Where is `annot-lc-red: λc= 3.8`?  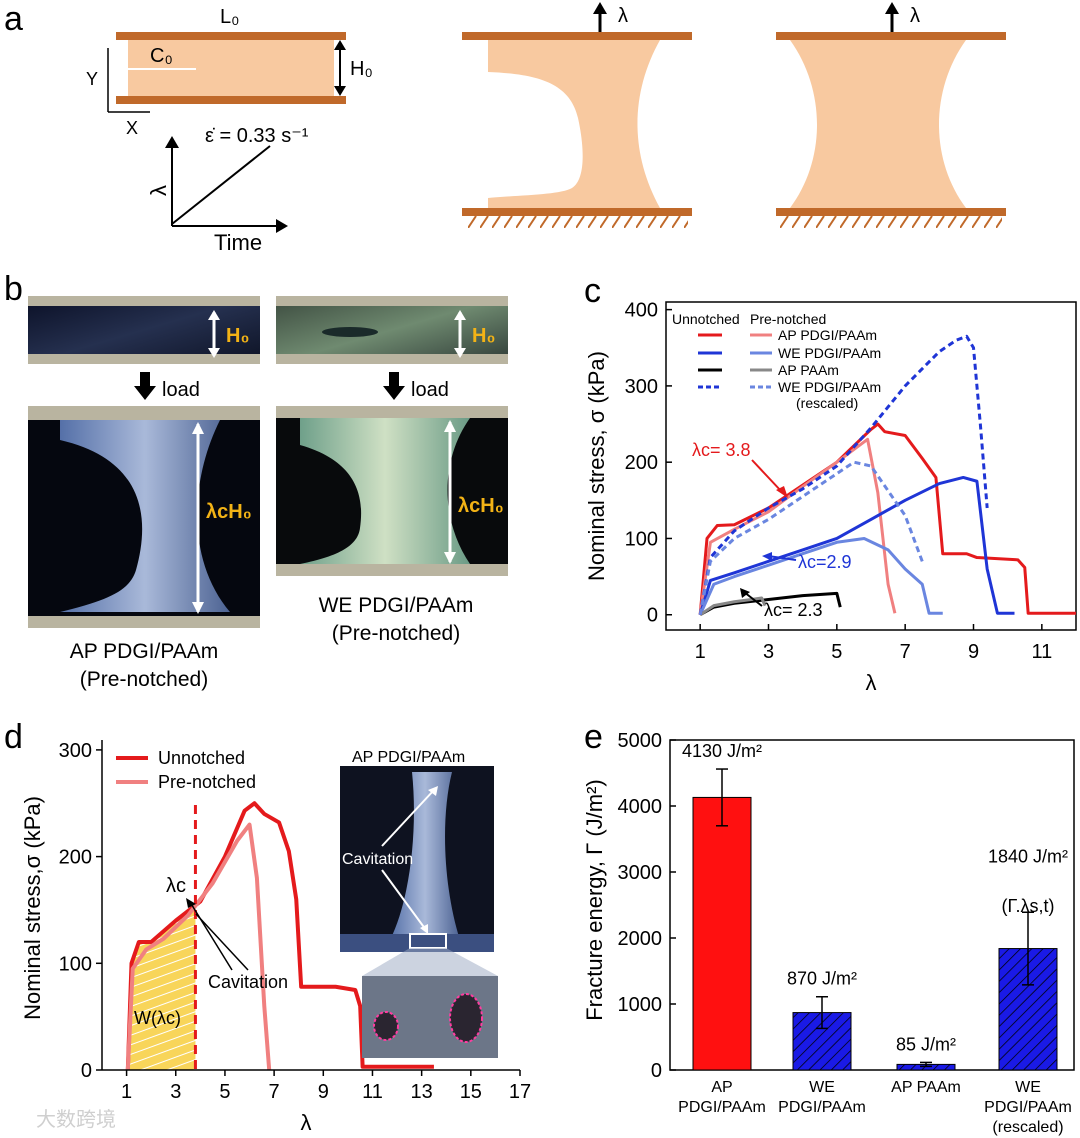
annot-lc-red: λc= 3.8 is located at coordinates (721, 450).